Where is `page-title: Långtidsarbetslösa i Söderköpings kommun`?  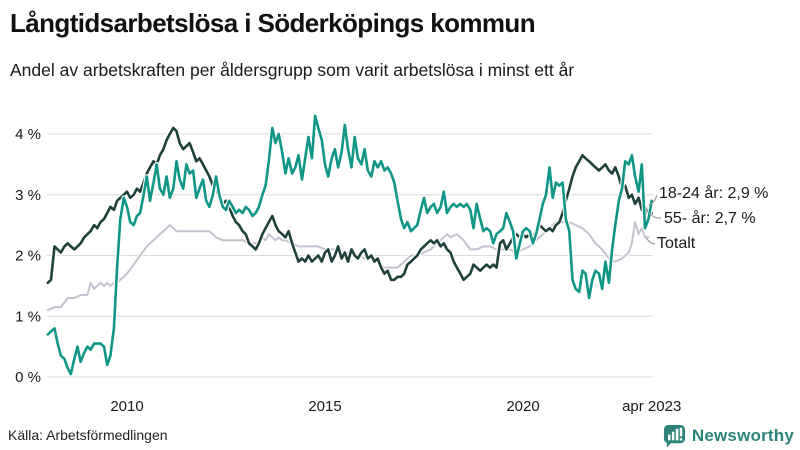
page-title: Långtidsarbetslösa i Söderköpings kommun is located at coordinates (273, 23).